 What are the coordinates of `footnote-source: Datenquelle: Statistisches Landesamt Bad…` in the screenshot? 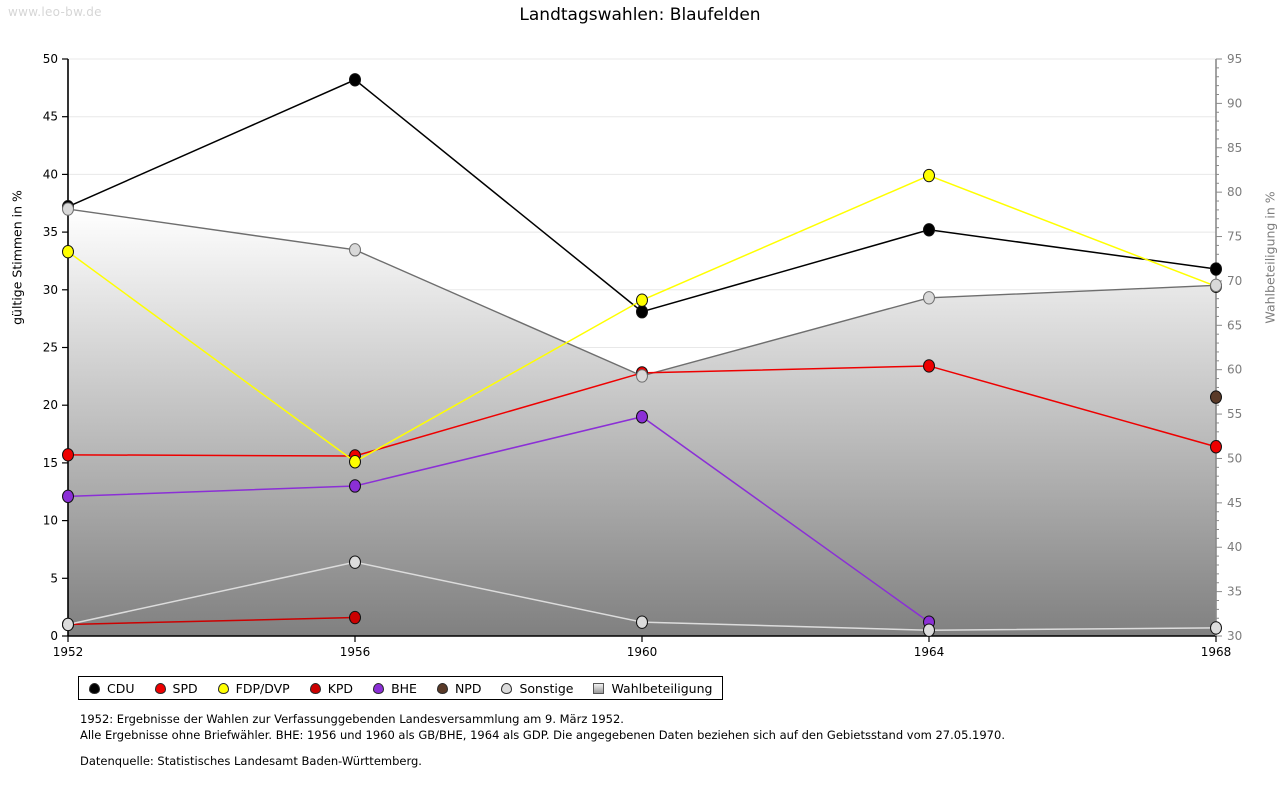 It's located at (251, 761).